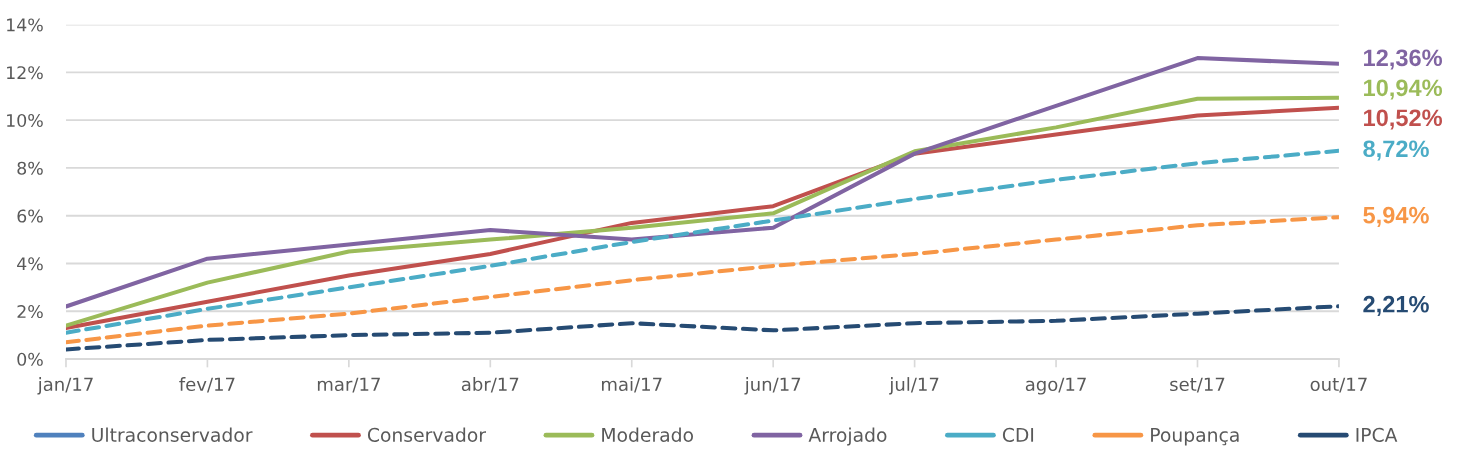  I want to click on data-label: 5,94%, so click(1396, 216).